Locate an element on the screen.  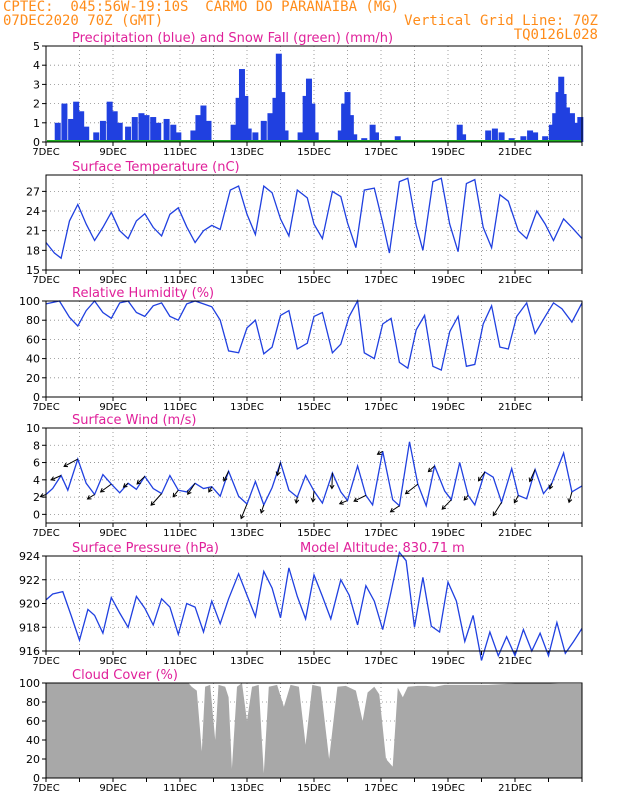
surface-temperature-xtick-label: 9DEC is located at coordinates (112, 280).